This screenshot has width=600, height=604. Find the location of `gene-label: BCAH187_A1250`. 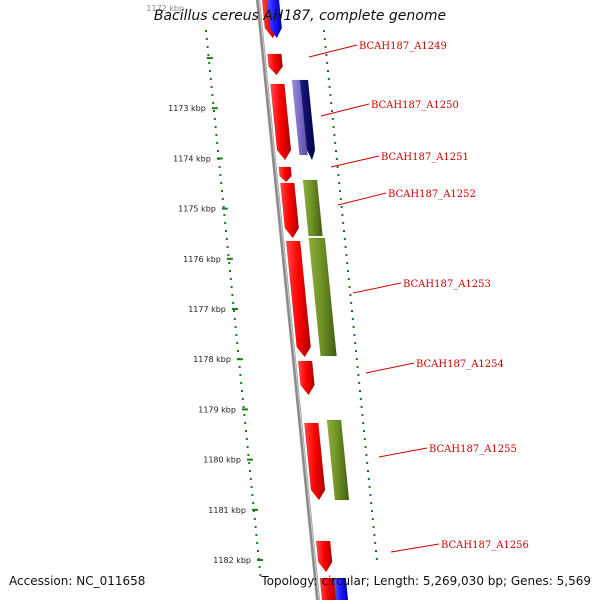

gene-label: BCAH187_A1250 is located at coordinates (415, 105).